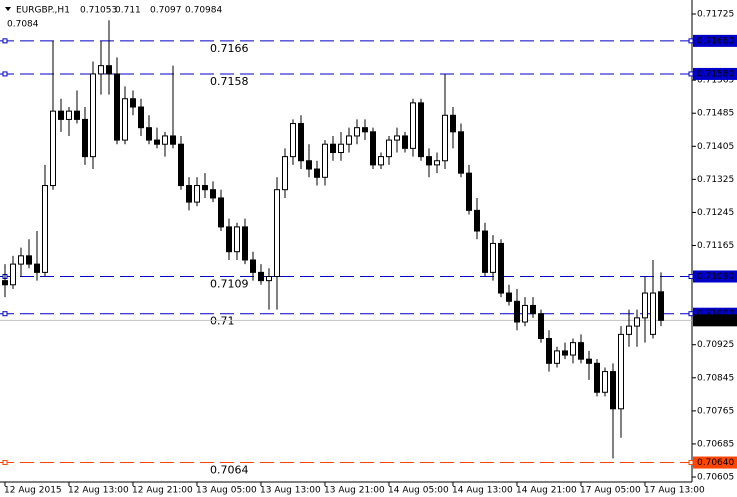  Describe the element at coordinates (715, 74) in the screenshot. I see `level-price-label: 0.71580` at that location.